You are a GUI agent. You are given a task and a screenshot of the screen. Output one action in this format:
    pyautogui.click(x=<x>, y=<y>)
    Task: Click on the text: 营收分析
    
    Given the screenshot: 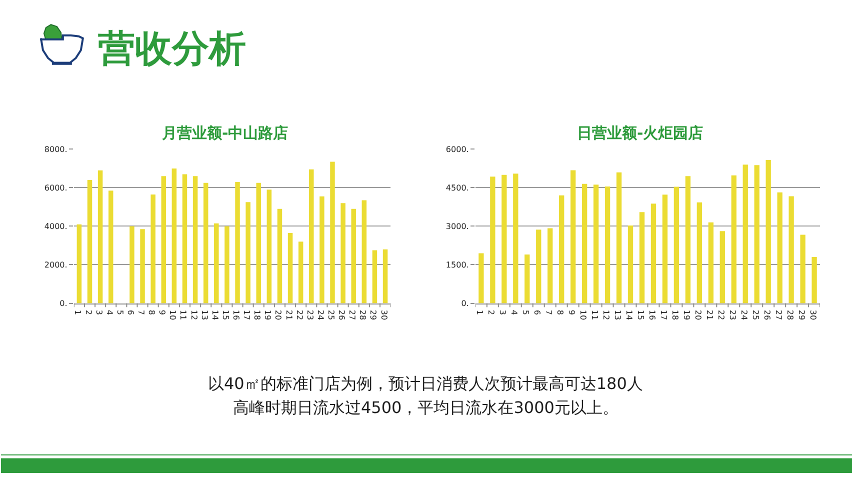 What is the action you would take?
    pyautogui.click(x=172, y=48)
    